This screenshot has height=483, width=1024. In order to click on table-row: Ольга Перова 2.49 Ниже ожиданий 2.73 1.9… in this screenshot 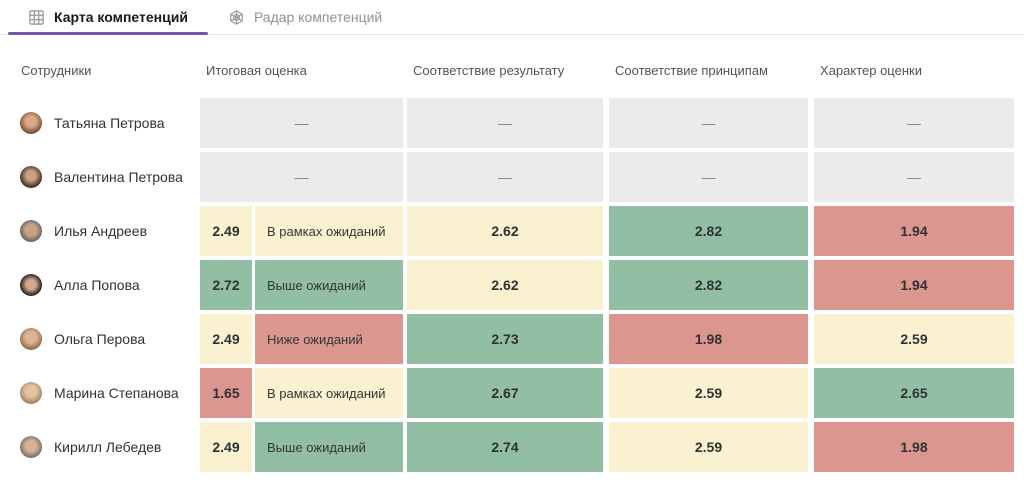, I will do `click(512, 339)`.